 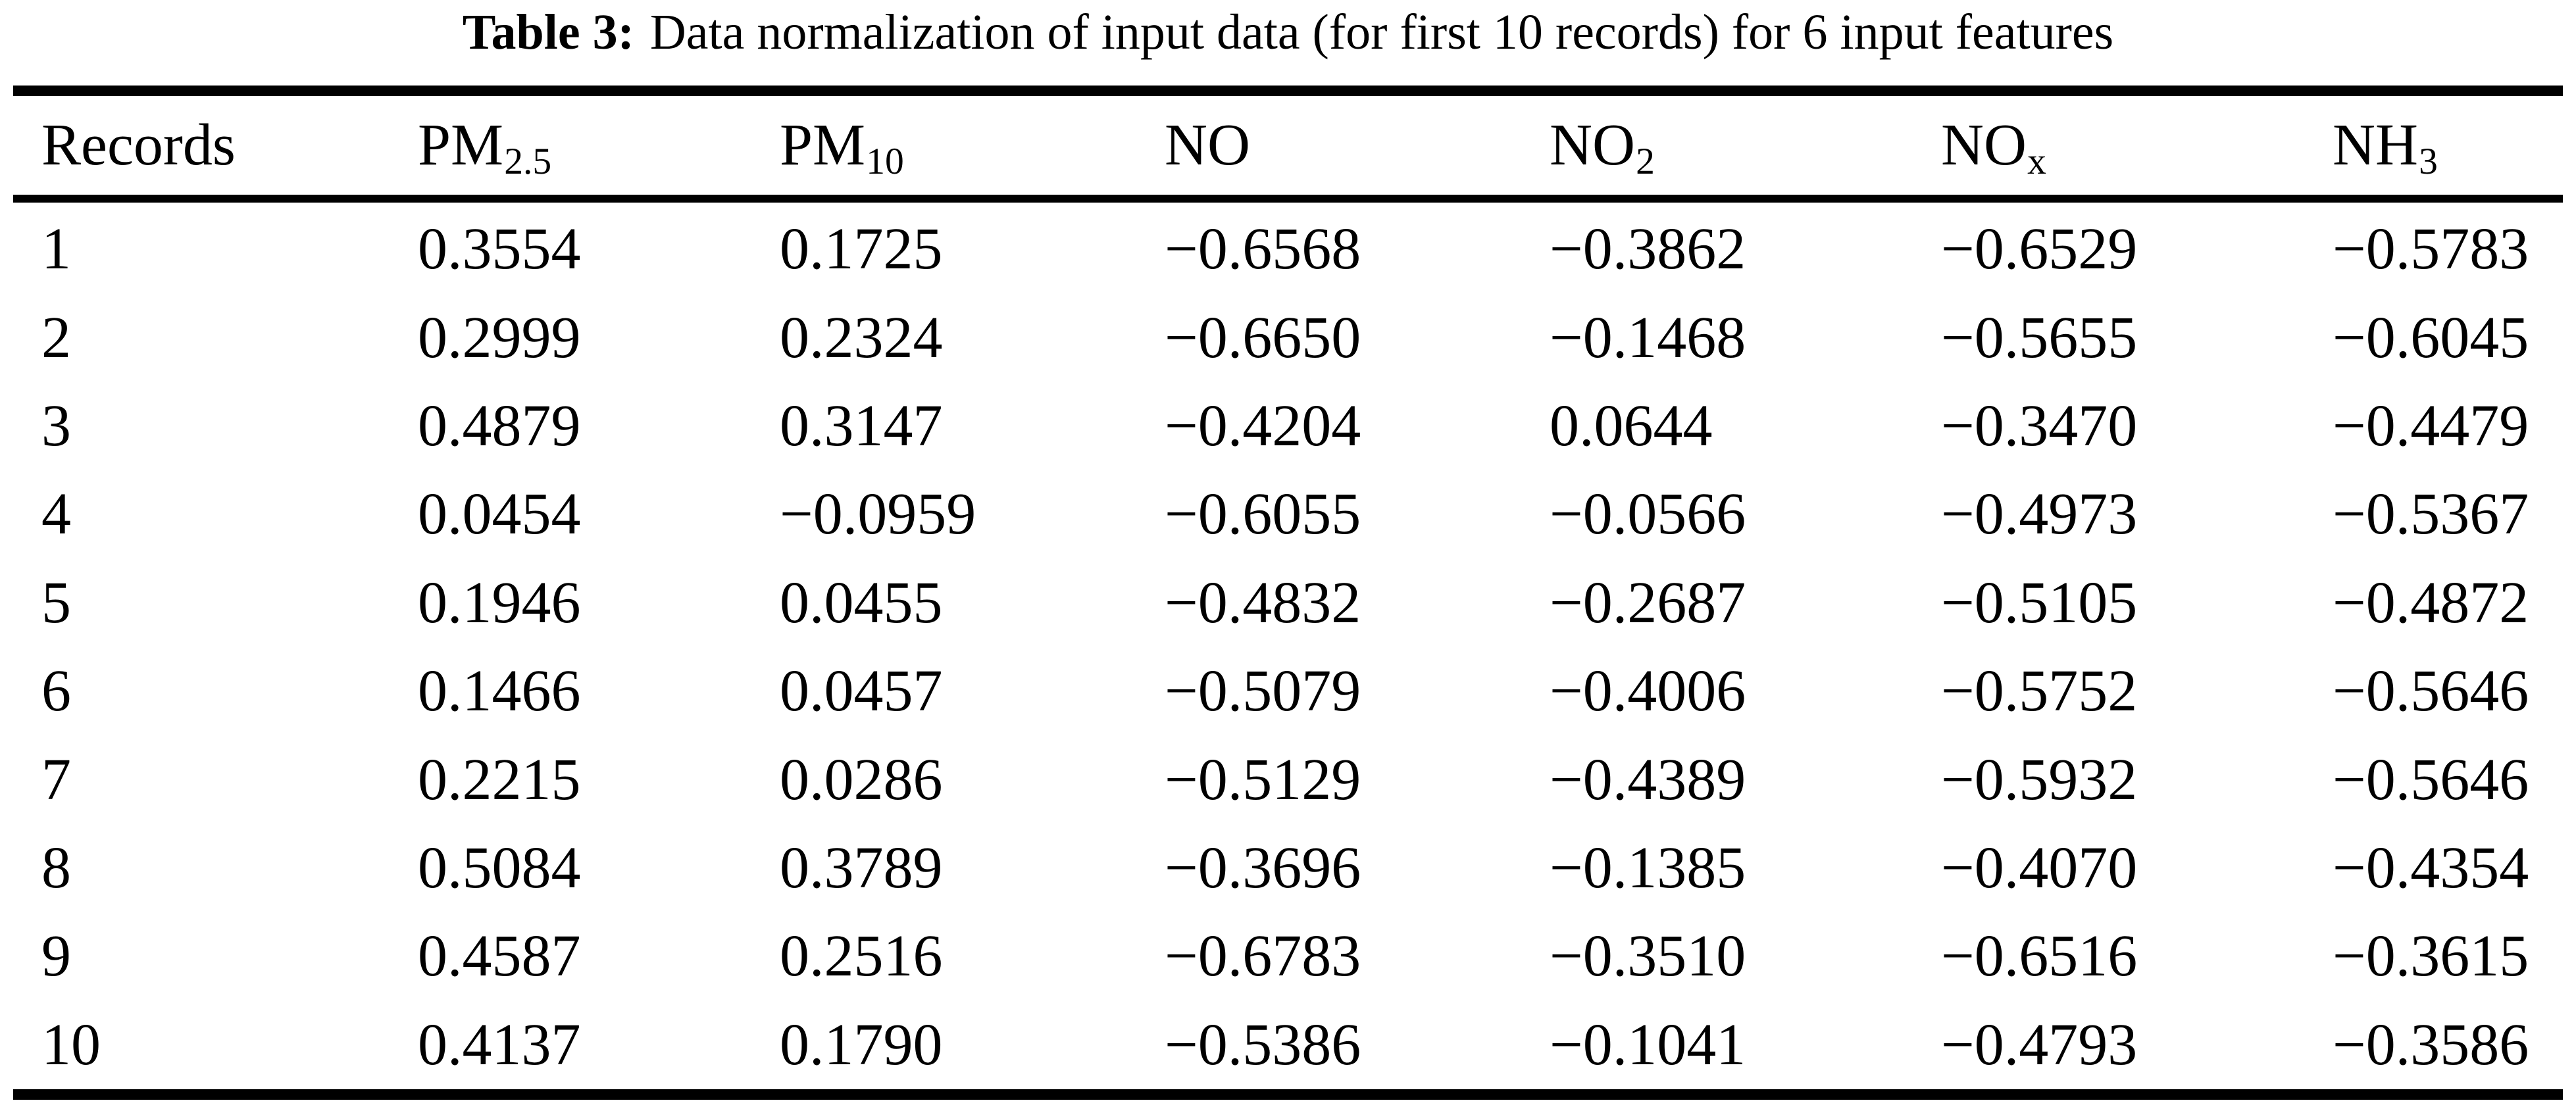 What do you see at coordinates (1648, 956) in the screenshot?
I see `cell-no2: −0.3510` at bounding box center [1648, 956].